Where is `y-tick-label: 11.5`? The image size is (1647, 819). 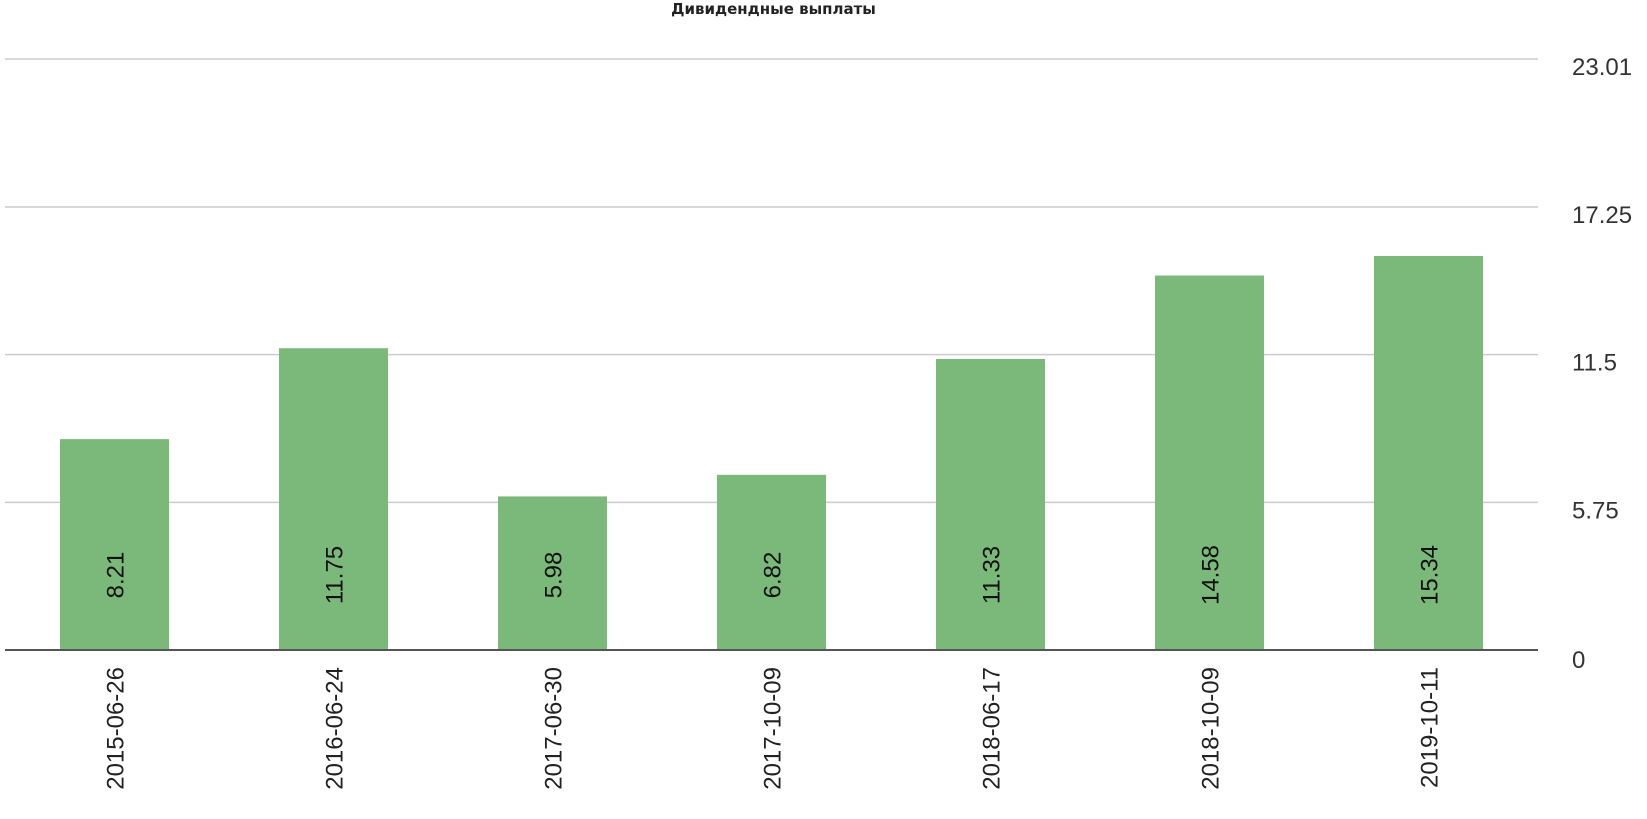
y-tick-label: 11.5 is located at coordinates (1594, 363).